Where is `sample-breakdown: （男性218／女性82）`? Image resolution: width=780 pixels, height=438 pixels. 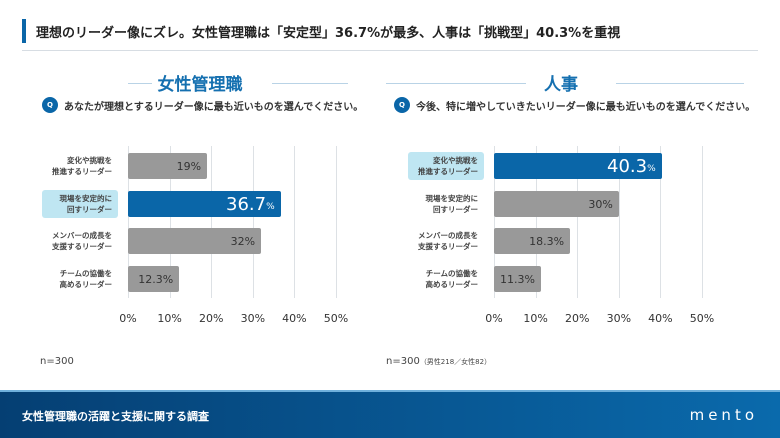 sample-breakdown: （男性218／女性82） is located at coordinates (455, 362).